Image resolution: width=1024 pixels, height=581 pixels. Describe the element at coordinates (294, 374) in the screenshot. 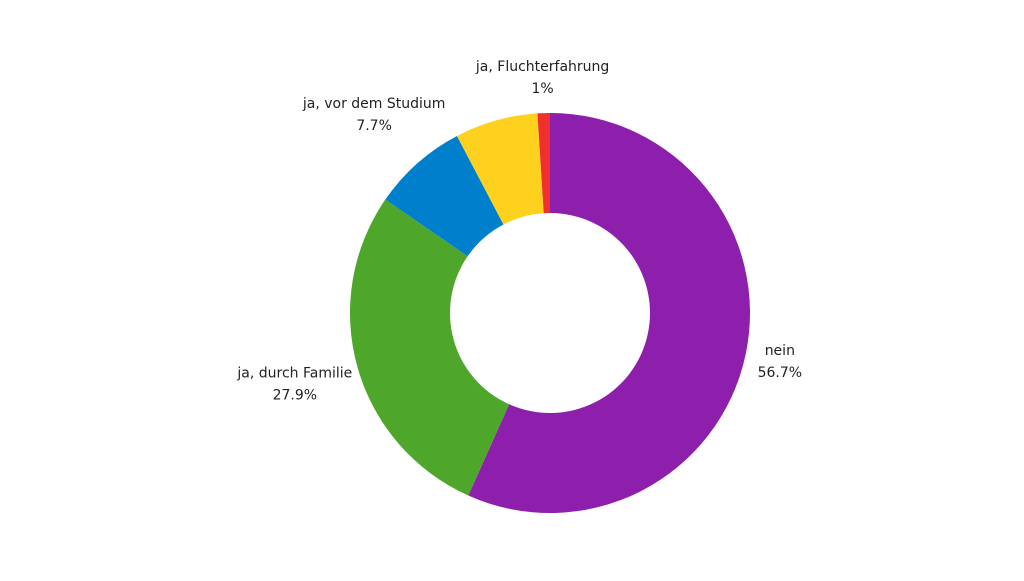

I see `slice-label: ja, durch Familie` at that location.